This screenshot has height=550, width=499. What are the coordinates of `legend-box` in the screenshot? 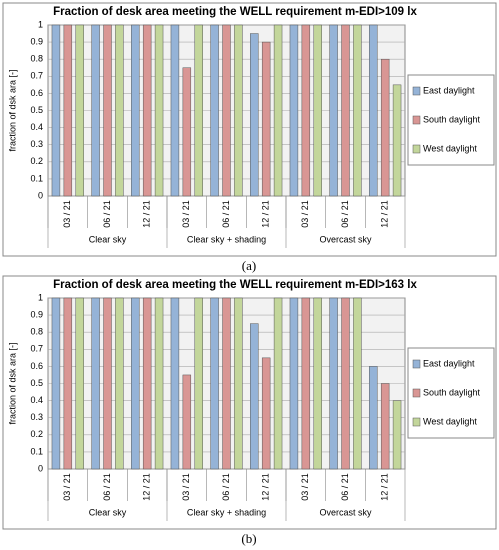 It's located at (451, 393).